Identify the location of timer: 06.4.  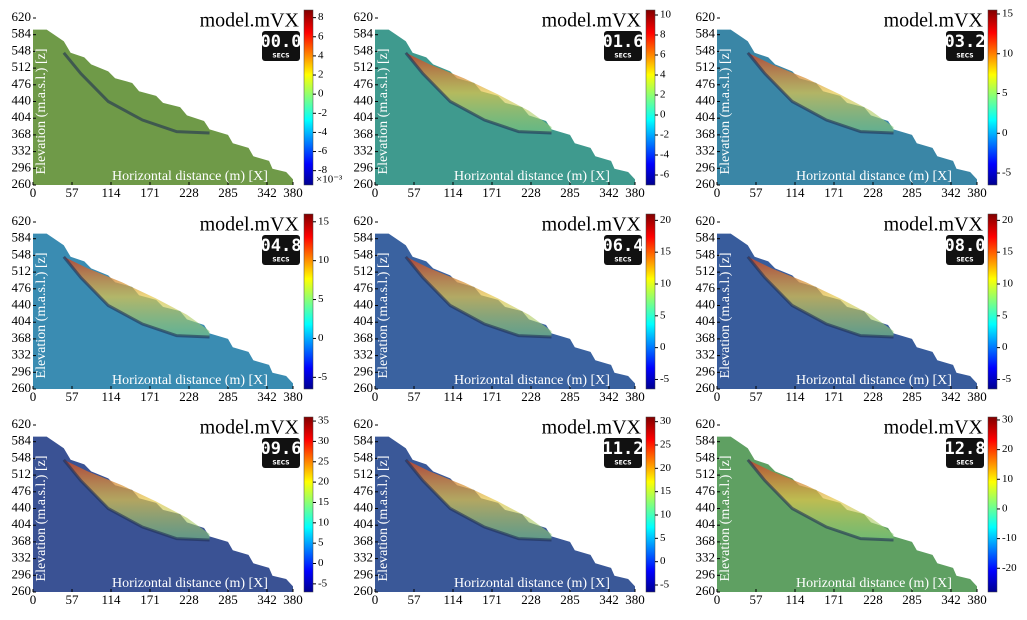
(623, 246).